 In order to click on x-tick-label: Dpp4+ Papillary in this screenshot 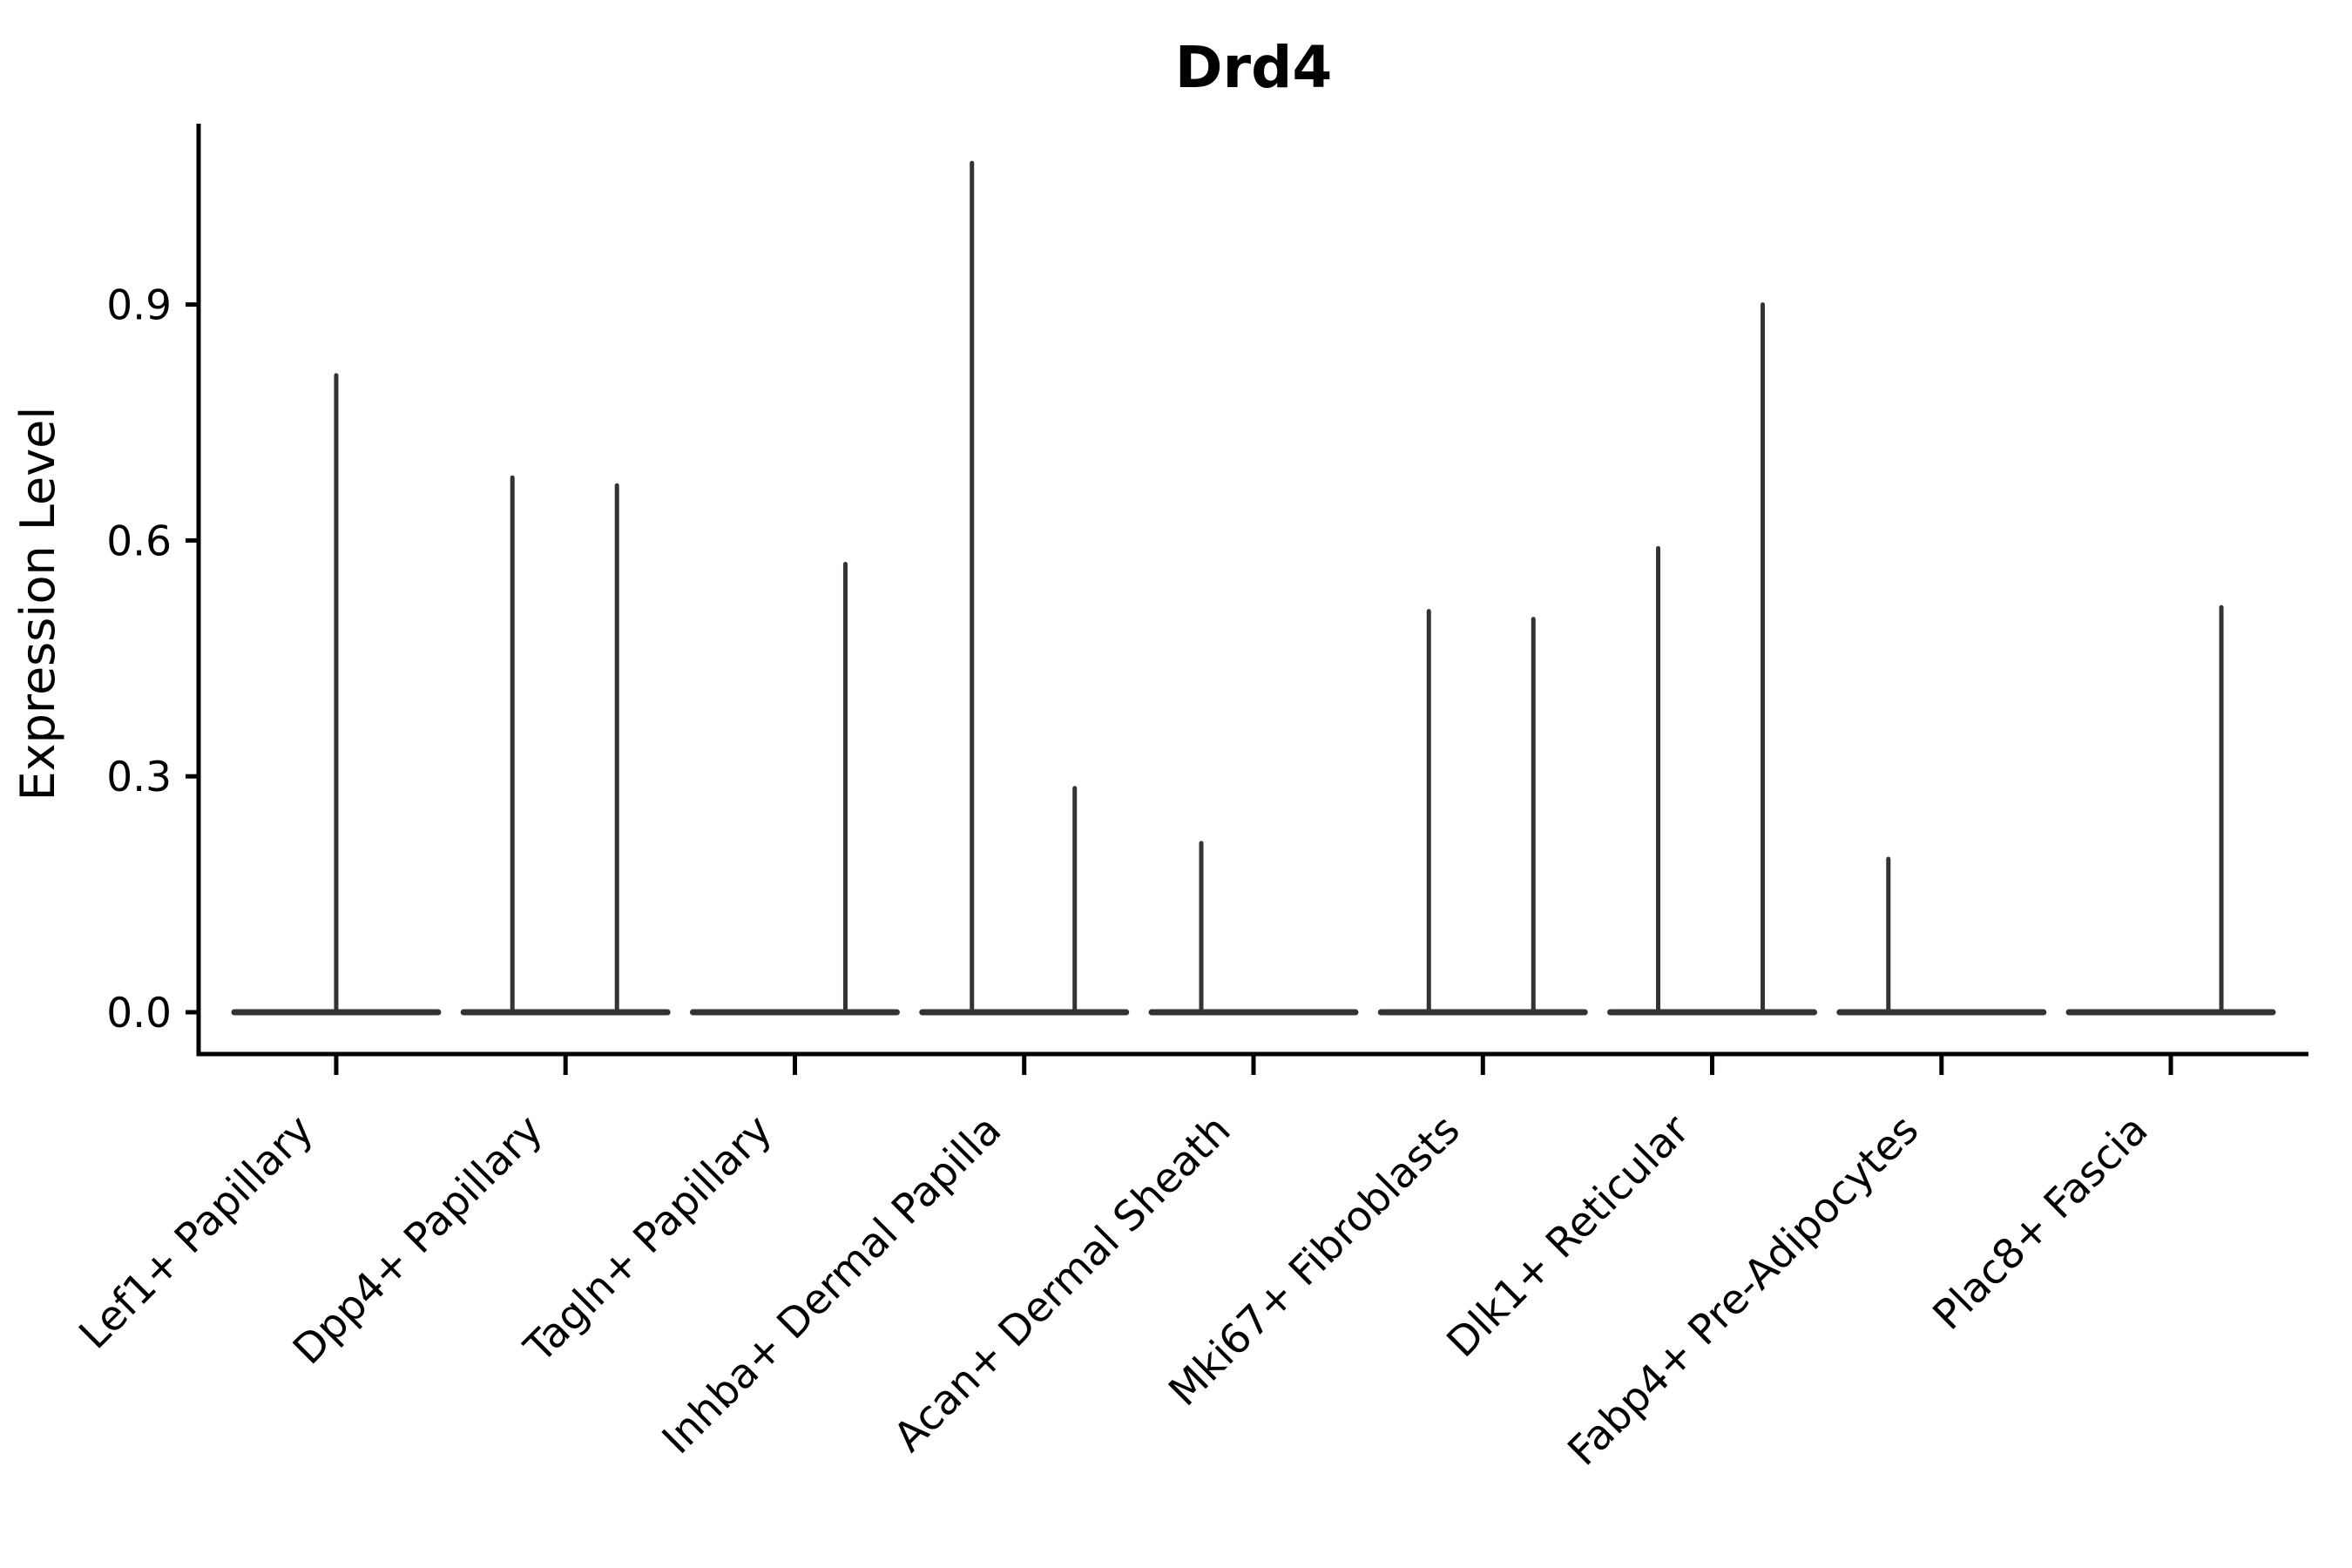, I will do `click(418, 1241)`.